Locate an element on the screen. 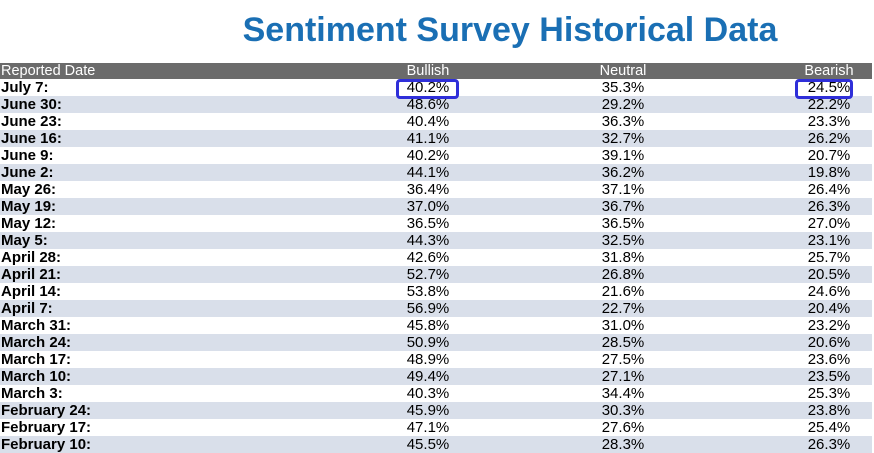  cell-bullish: 41.1% is located at coordinates (428, 138).